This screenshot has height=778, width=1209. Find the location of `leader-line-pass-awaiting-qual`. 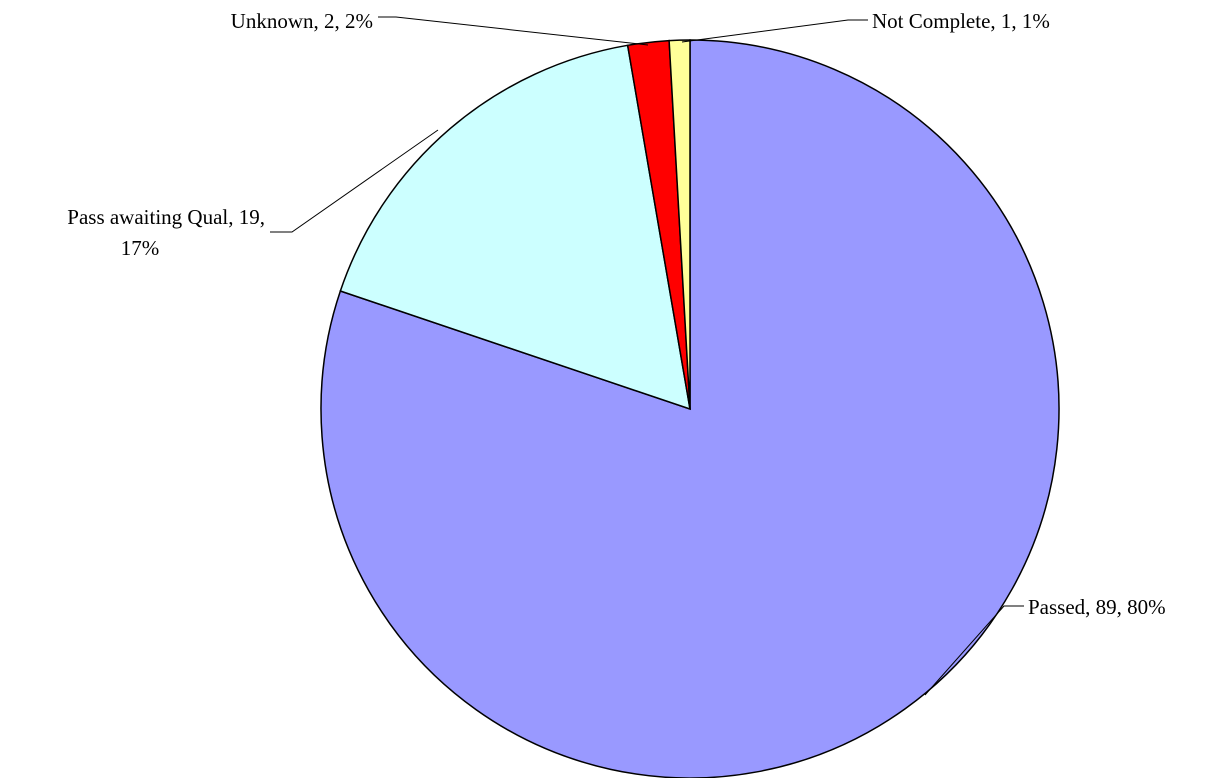

leader-line-pass-awaiting-qual is located at coordinates (354, 181).